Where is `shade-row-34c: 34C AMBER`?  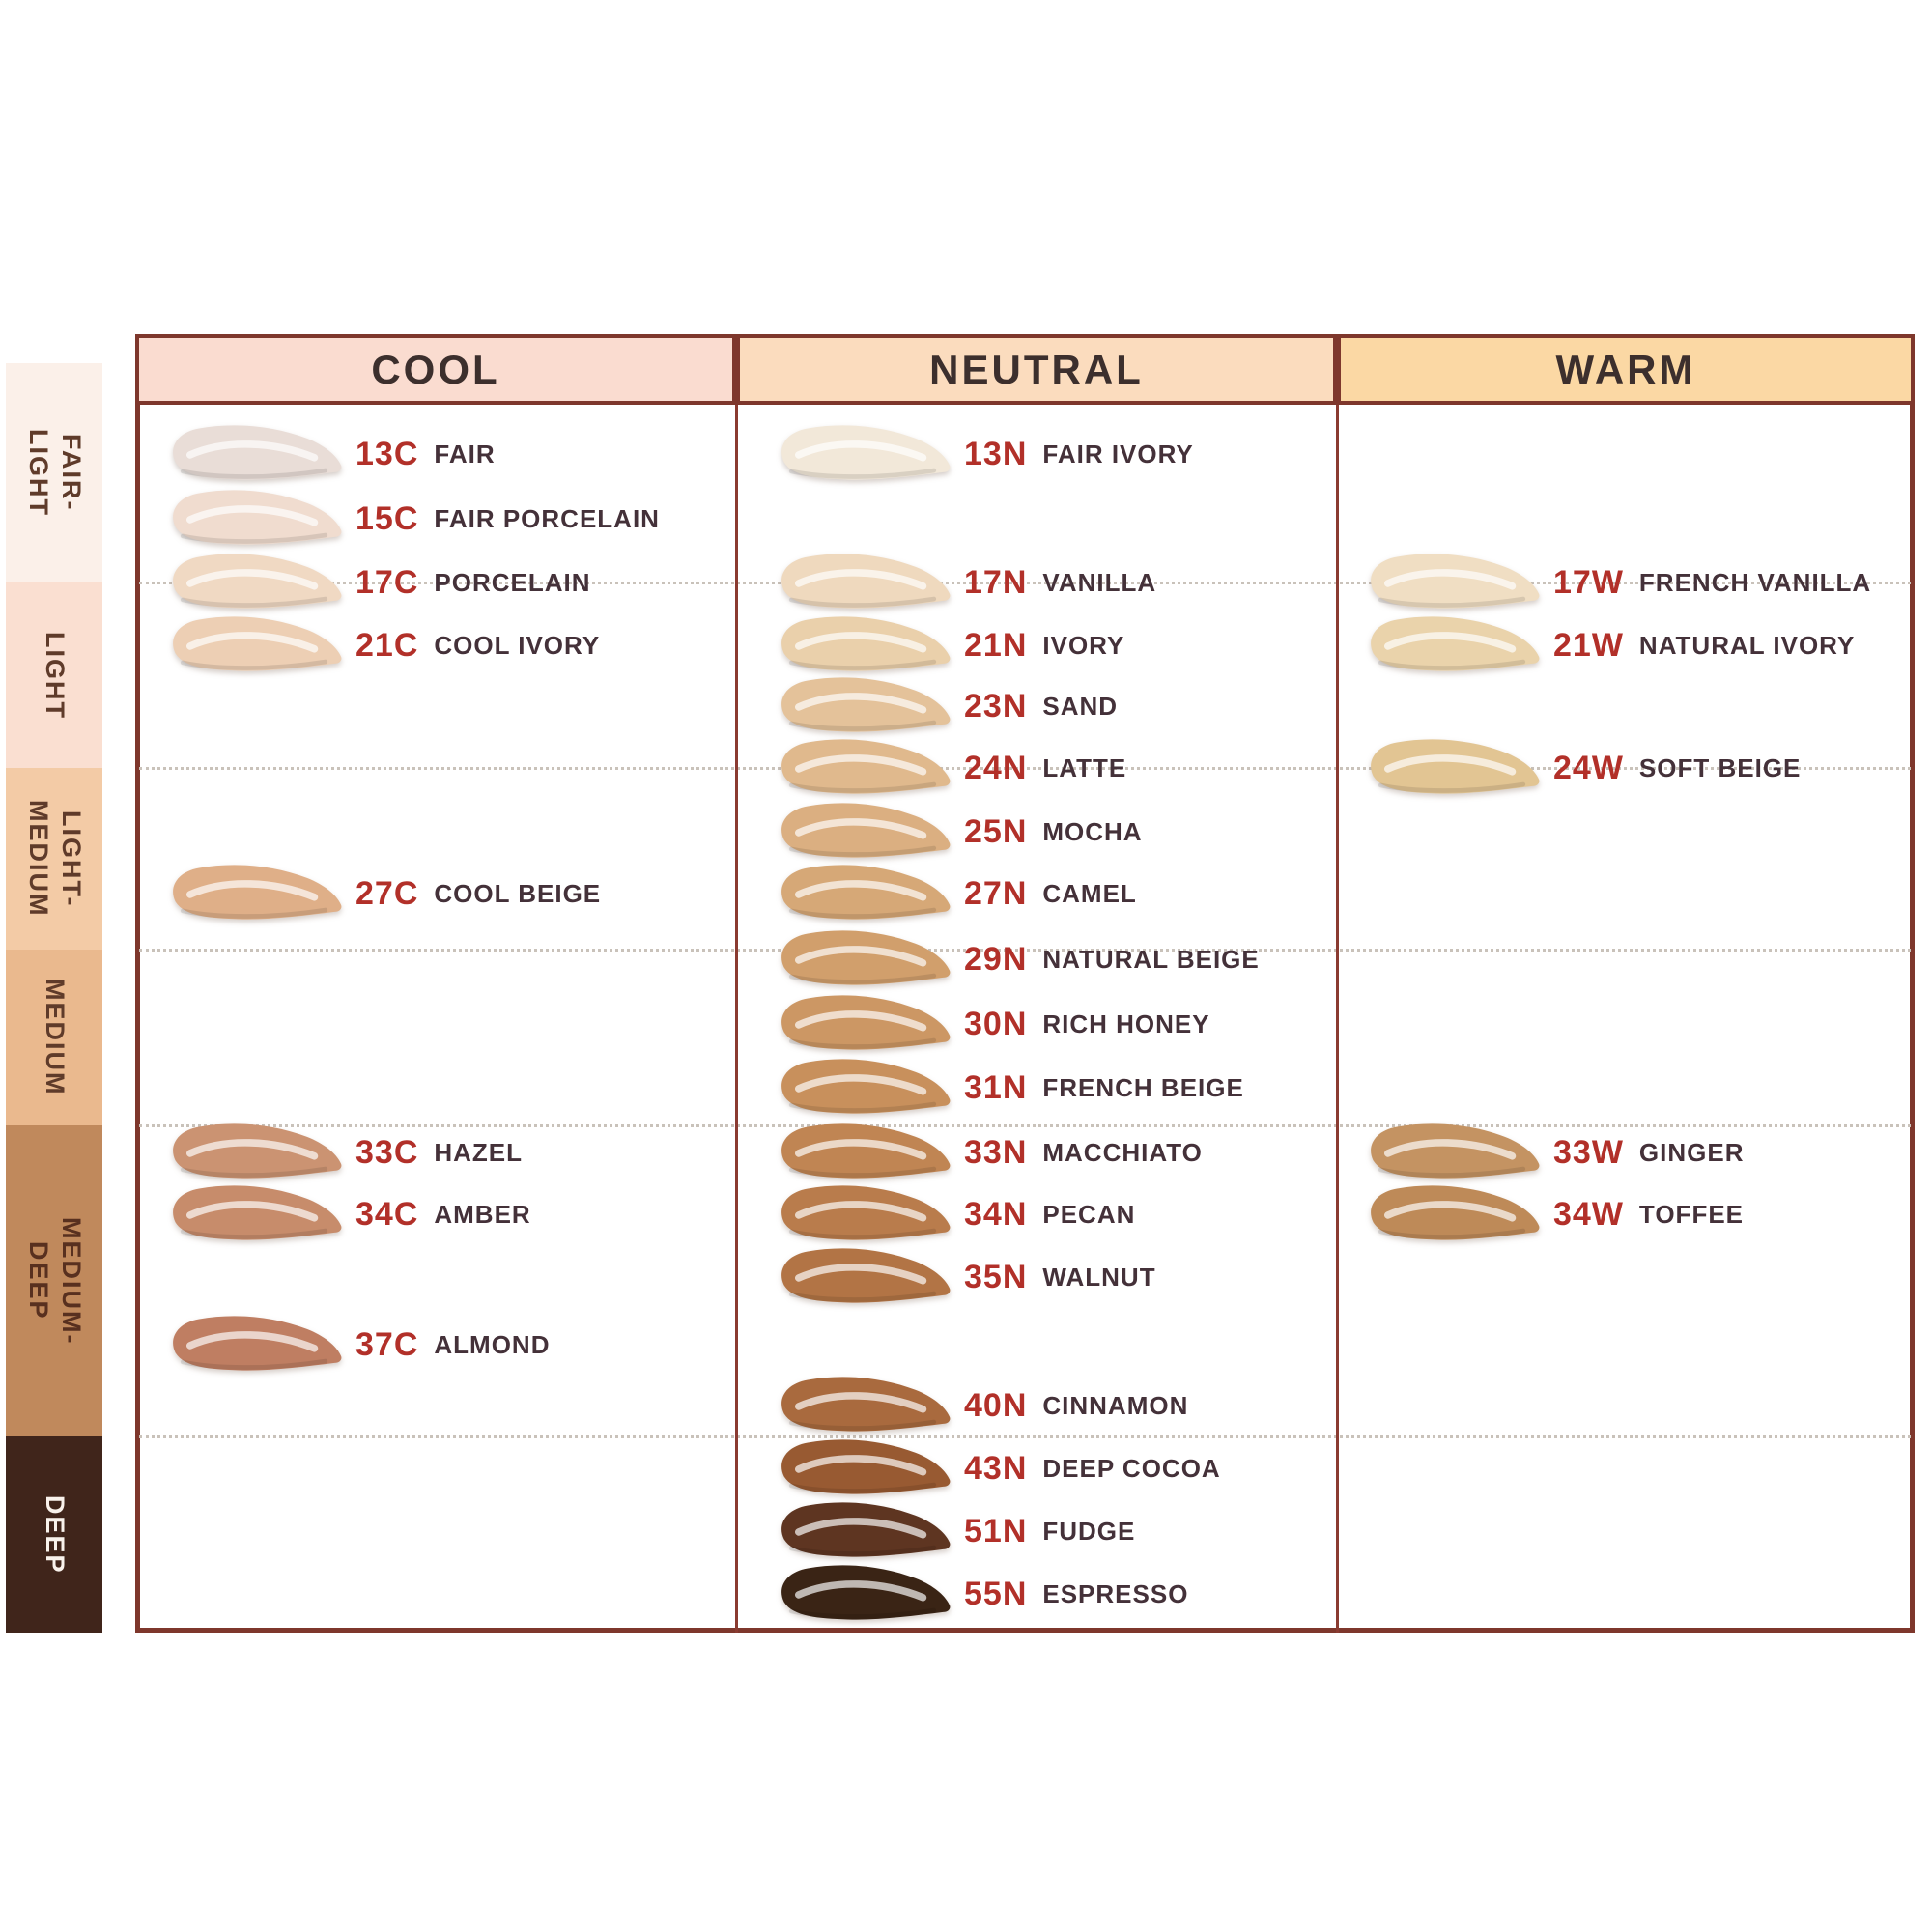
shade-row-34c: 34C AMBER is located at coordinates (346, 1214).